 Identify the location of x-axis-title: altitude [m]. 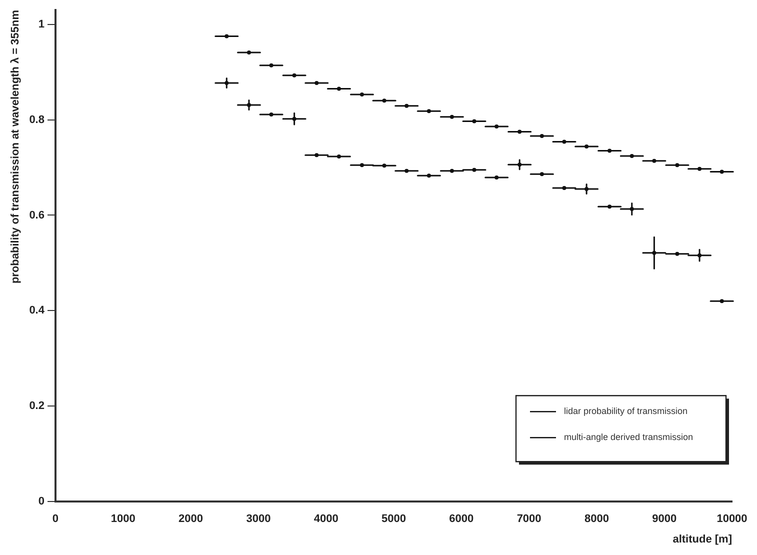
(702, 539).